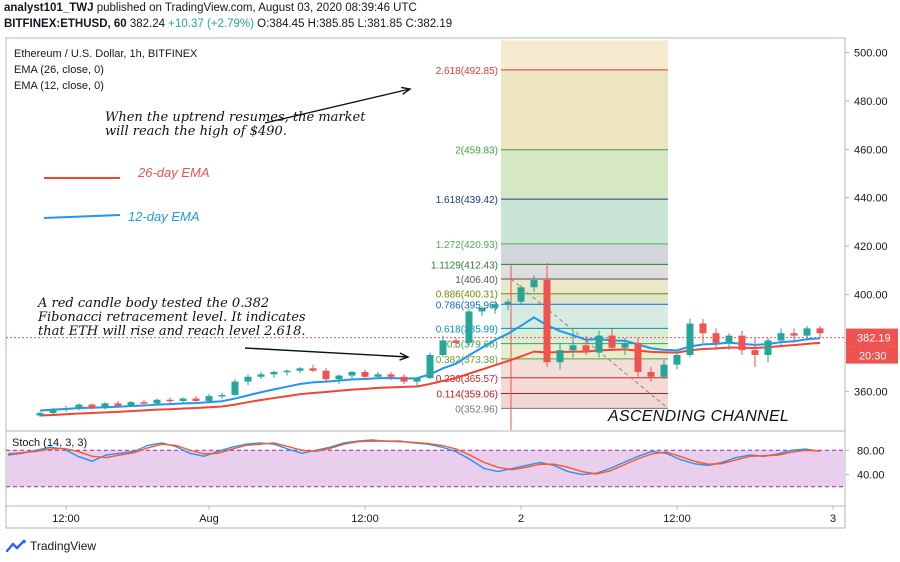 This screenshot has width=900, height=562. What do you see at coordinates (59, 86) in the screenshot?
I see `ema12-legend: EMA (12, close, 0)` at bounding box center [59, 86].